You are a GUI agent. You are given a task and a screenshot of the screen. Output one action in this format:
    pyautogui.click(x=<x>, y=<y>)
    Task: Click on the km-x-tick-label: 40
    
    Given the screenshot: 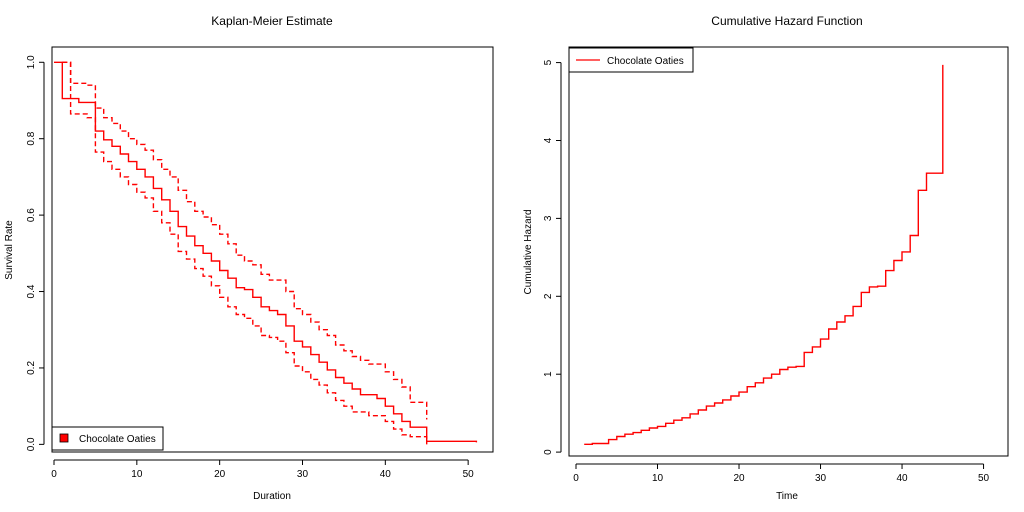 What is the action you would take?
    pyautogui.click(x=386, y=474)
    